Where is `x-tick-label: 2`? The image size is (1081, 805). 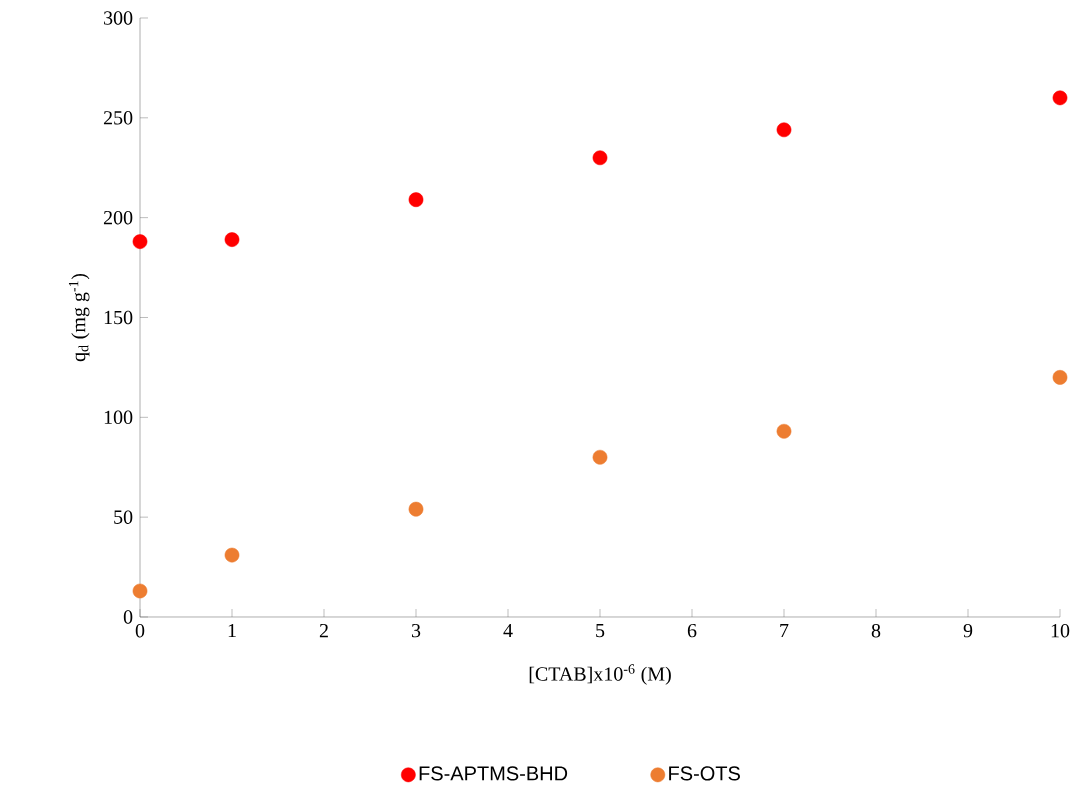
x-tick-label: 2 is located at coordinates (323, 630).